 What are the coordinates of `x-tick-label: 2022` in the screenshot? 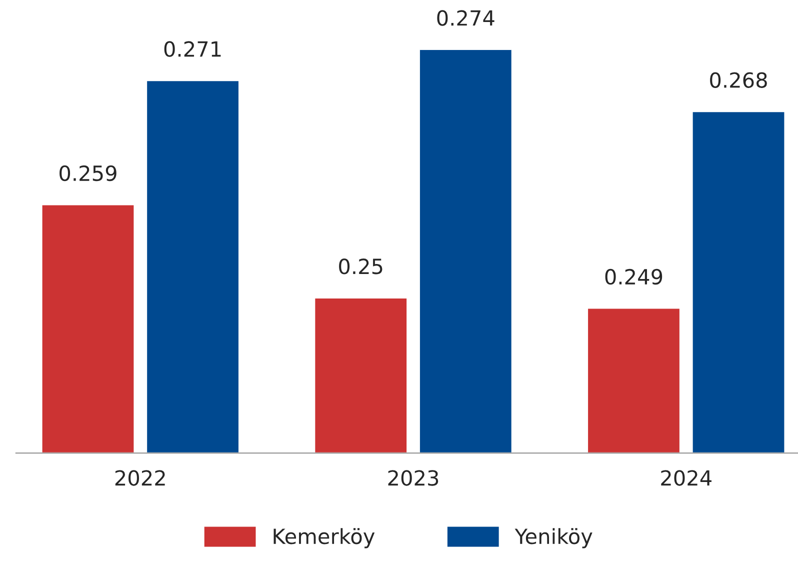 It's located at (140, 478).